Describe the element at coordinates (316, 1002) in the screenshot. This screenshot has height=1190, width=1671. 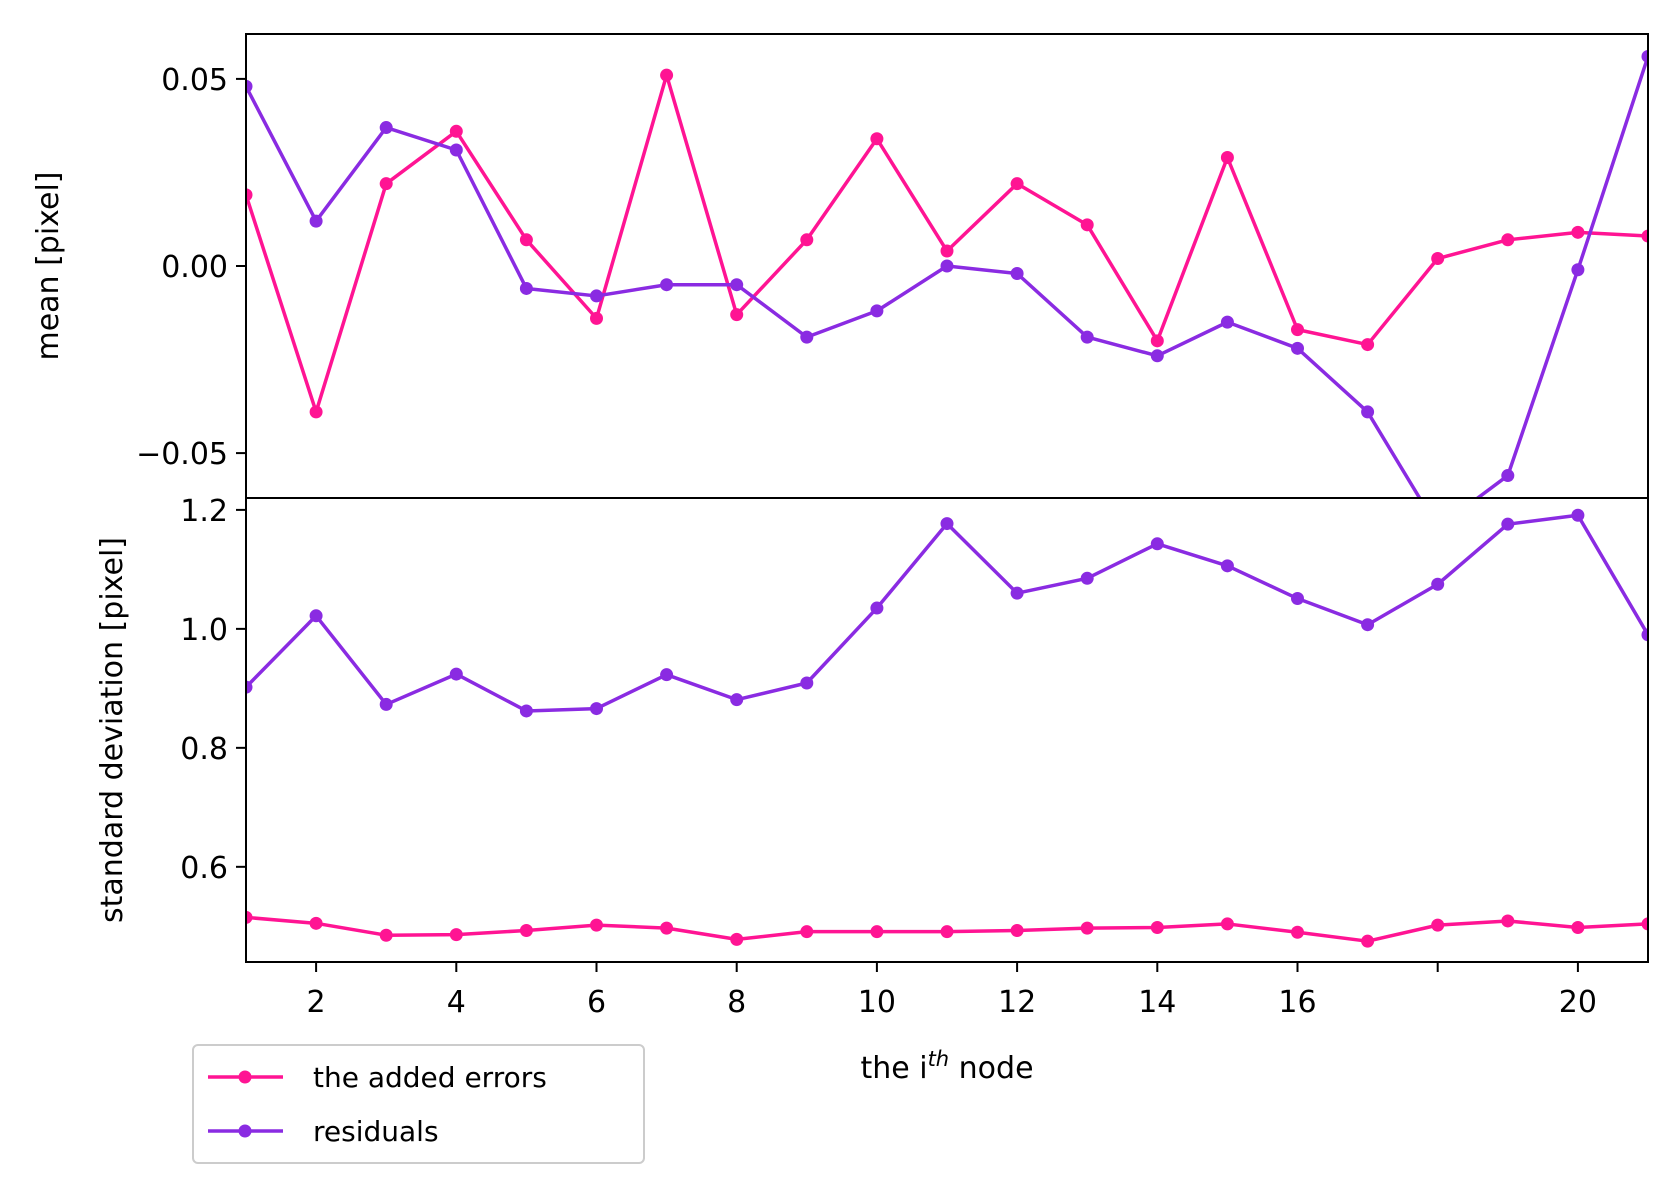
I see `x-tick-label: 2` at that location.